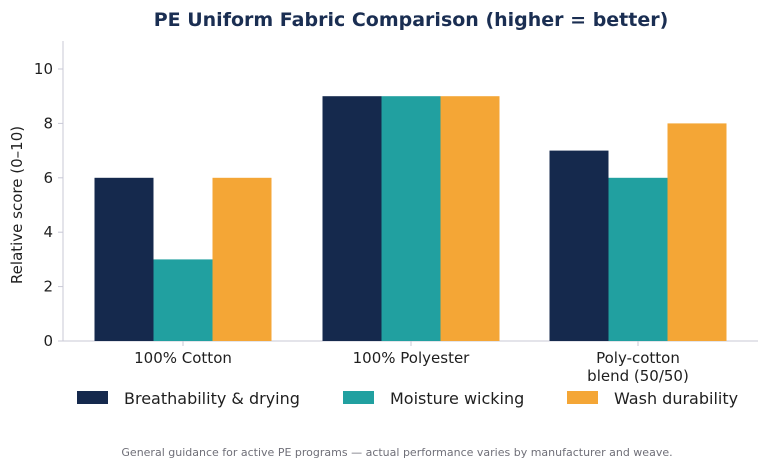 The width and height of the screenshot is (768, 469). What do you see at coordinates (638, 358) in the screenshot?
I see `x-tick-label: Poly-cotton` at bounding box center [638, 358].